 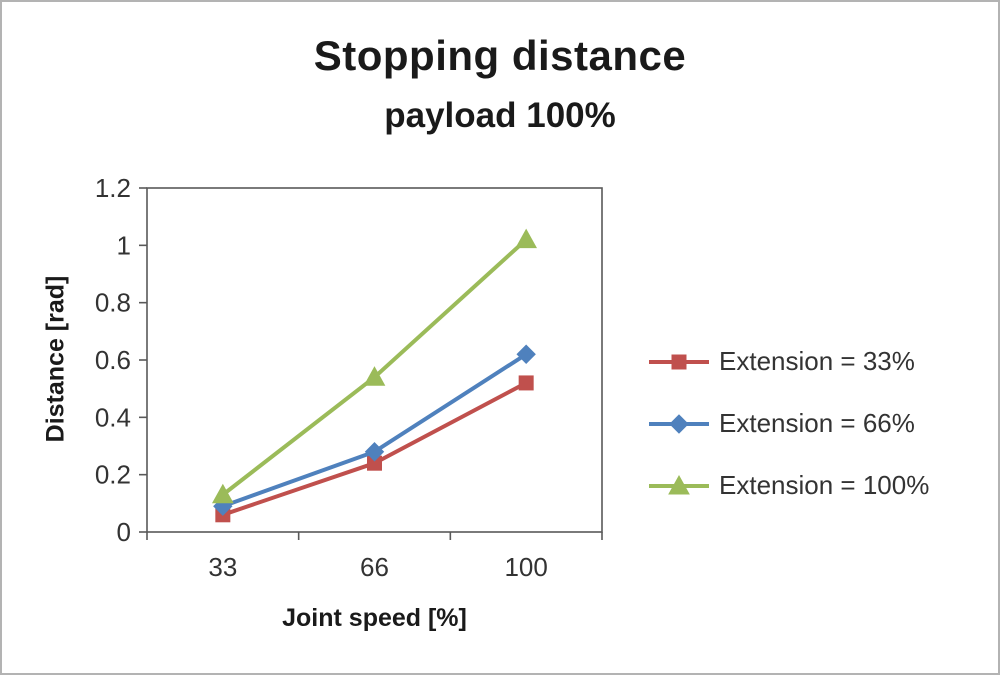 I want to click on legend-label: Extension = 33%, so click(x=817, y=361).